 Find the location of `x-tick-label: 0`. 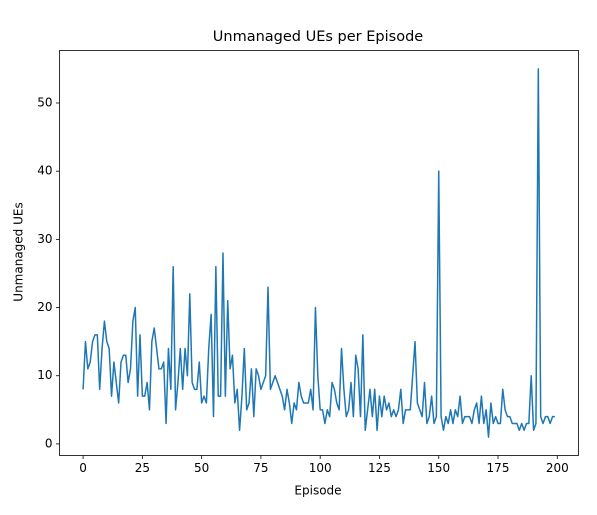

x-tick-label: 0 is located at coordinates (83, 468).